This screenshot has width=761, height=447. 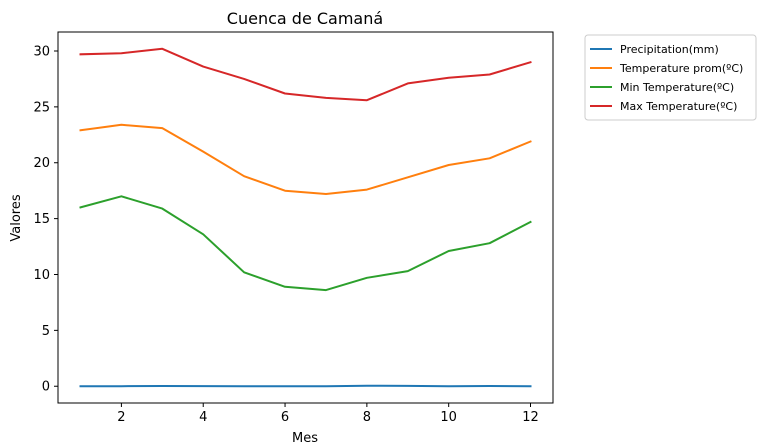 I want to click on y-tick-label: 0, so click(x=46, y=387).